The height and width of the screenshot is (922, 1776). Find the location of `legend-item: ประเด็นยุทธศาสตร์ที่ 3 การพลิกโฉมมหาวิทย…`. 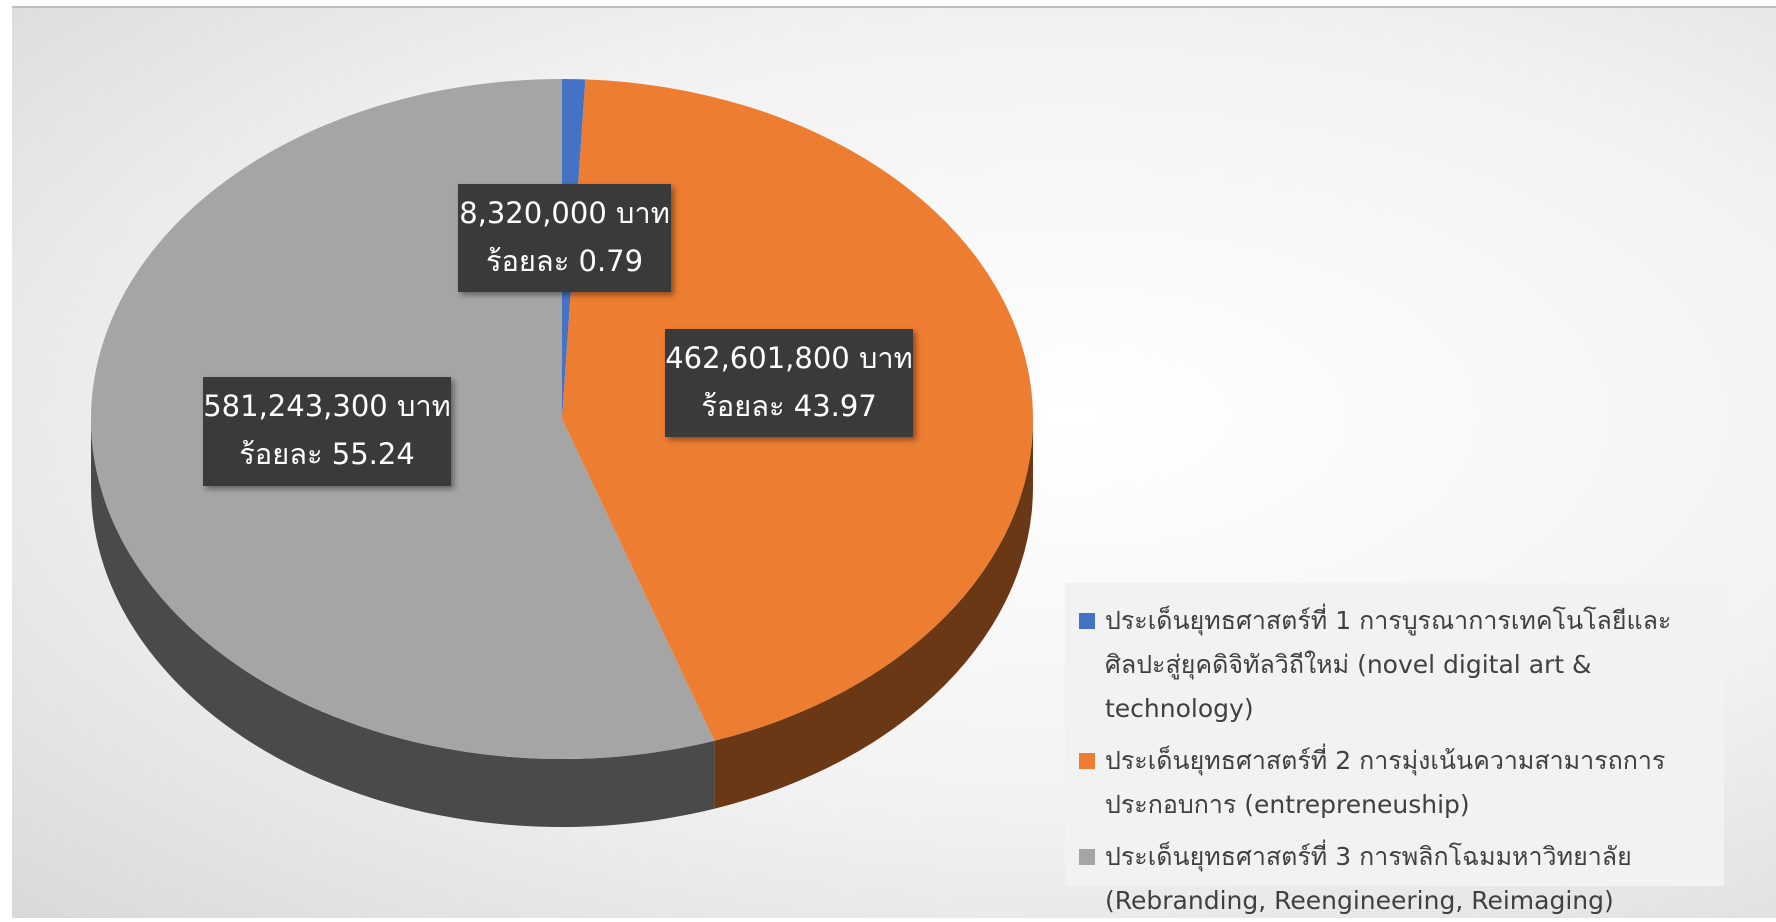

legend-item: ประเด็นยุทธศาสตร์ที่ 3 การพลิกโฉมมหาวิทย… is located at coordinates (1394, 878).